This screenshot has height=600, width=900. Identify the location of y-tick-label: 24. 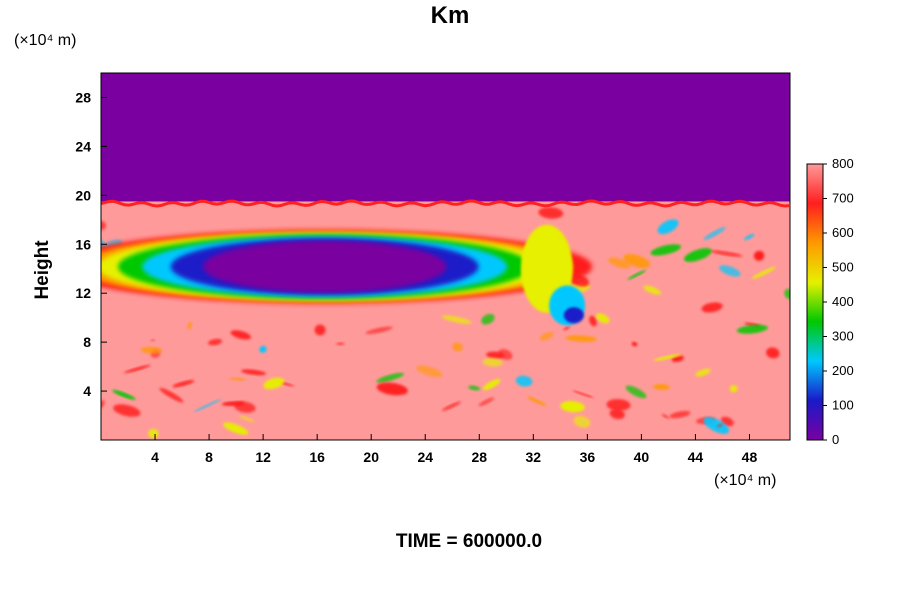
(83, 146).